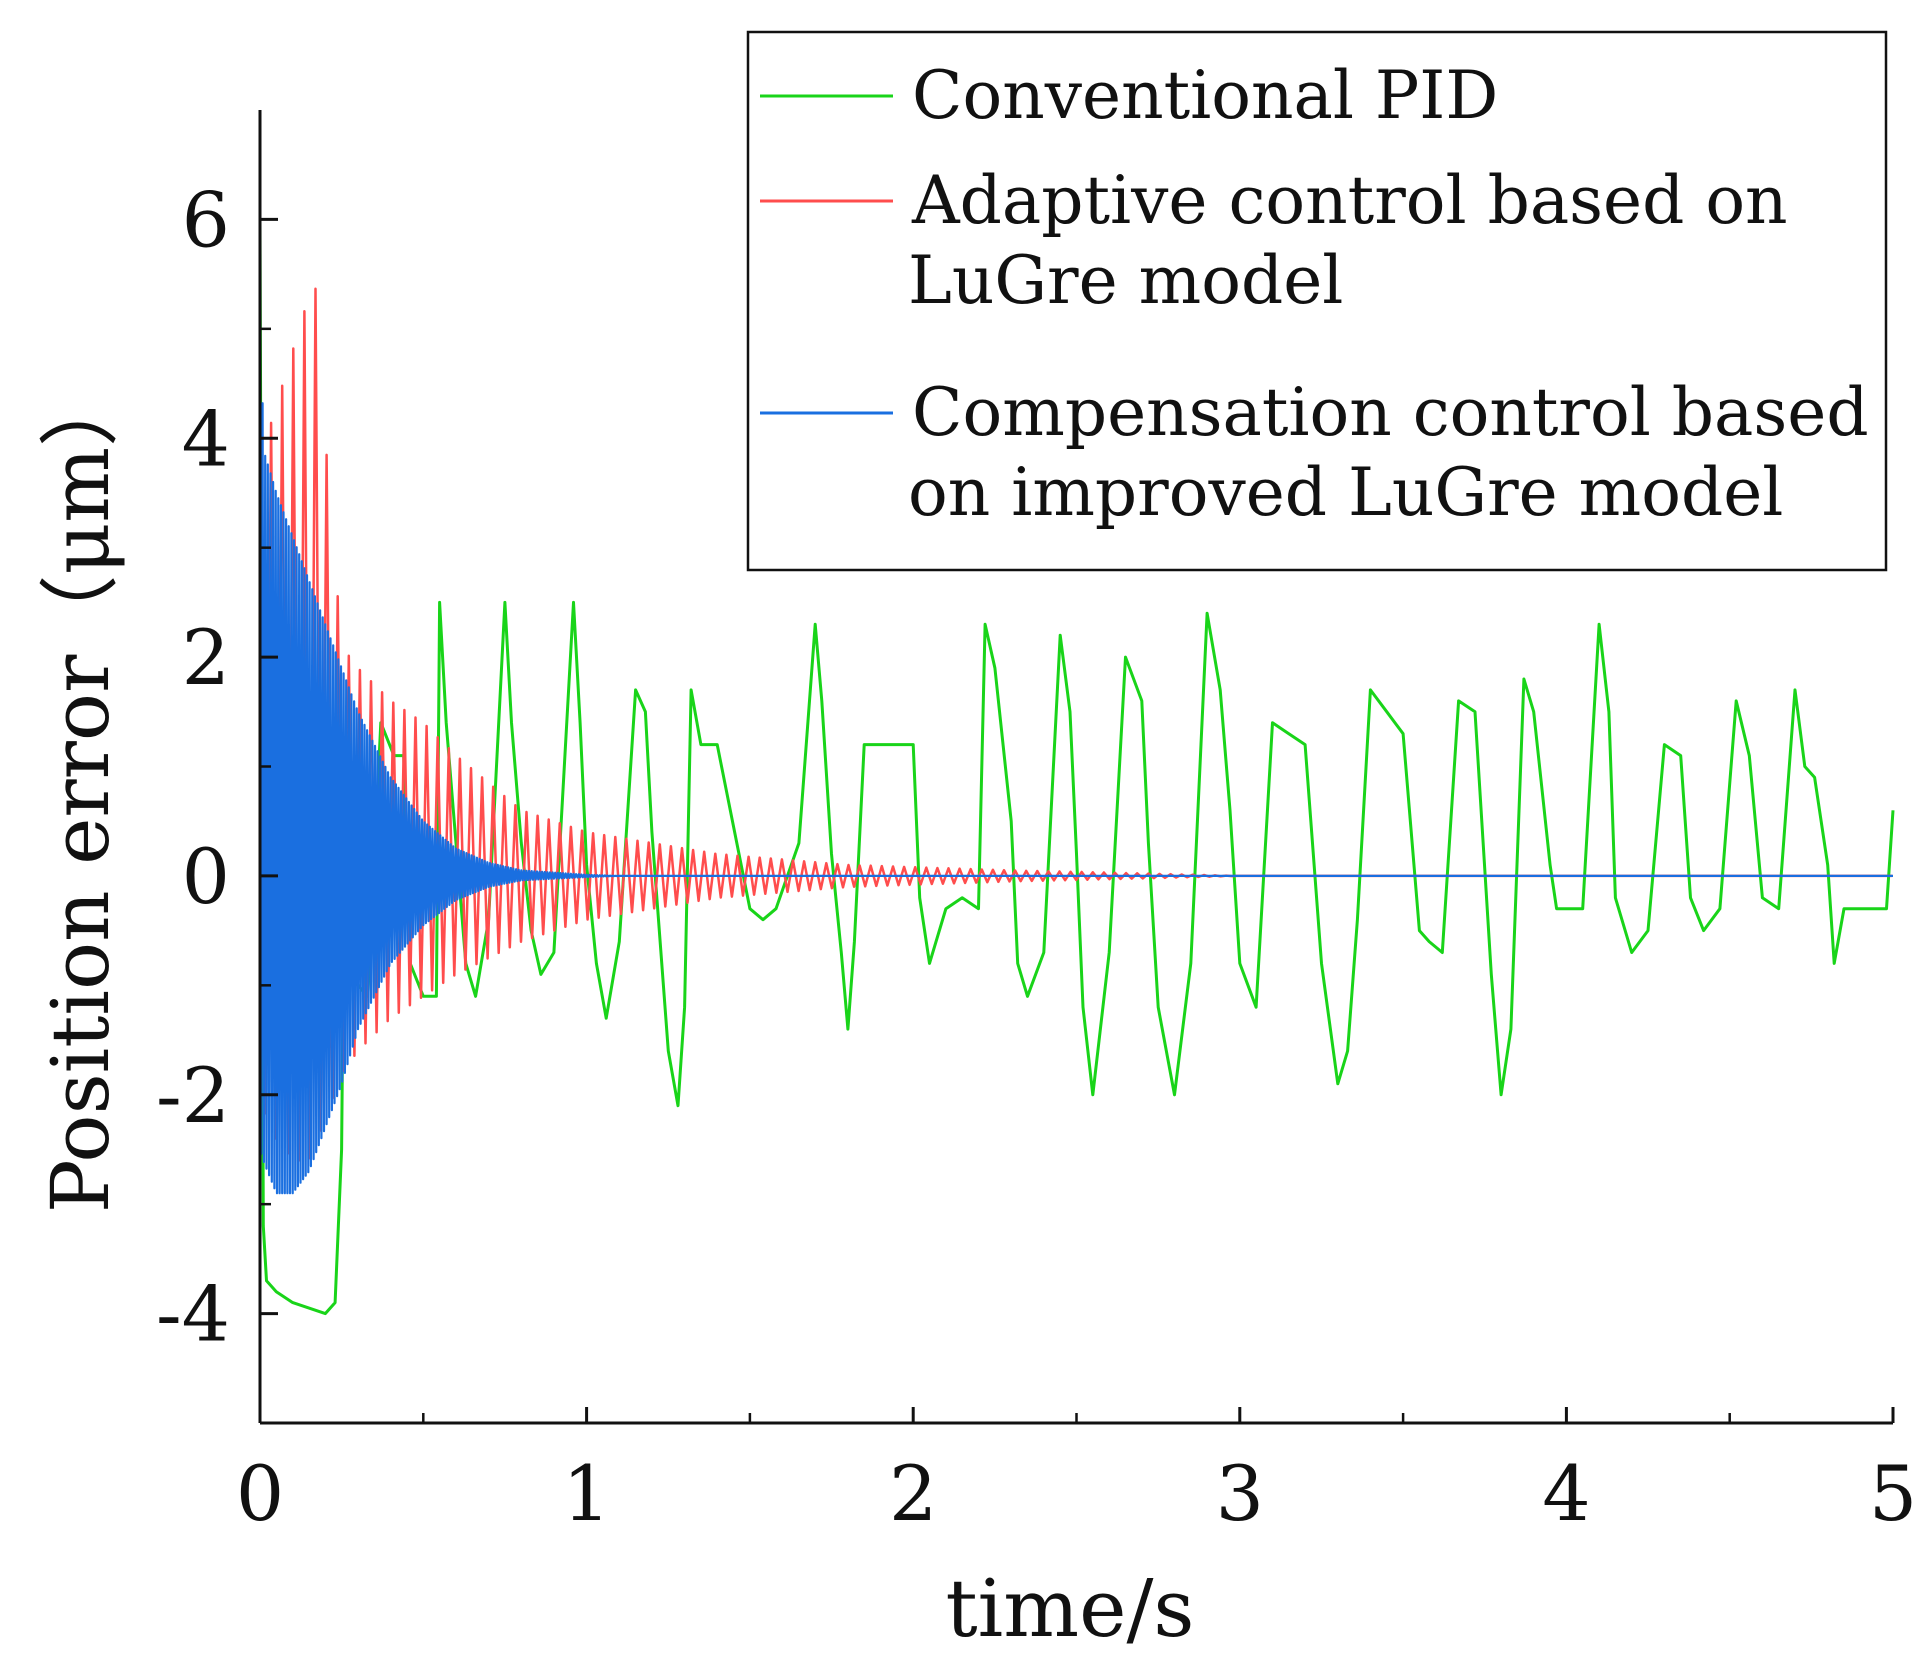 The image size is (1928, 1669). I want to click on legend-label-3: on improved LuGre model, so click(1345, 492).